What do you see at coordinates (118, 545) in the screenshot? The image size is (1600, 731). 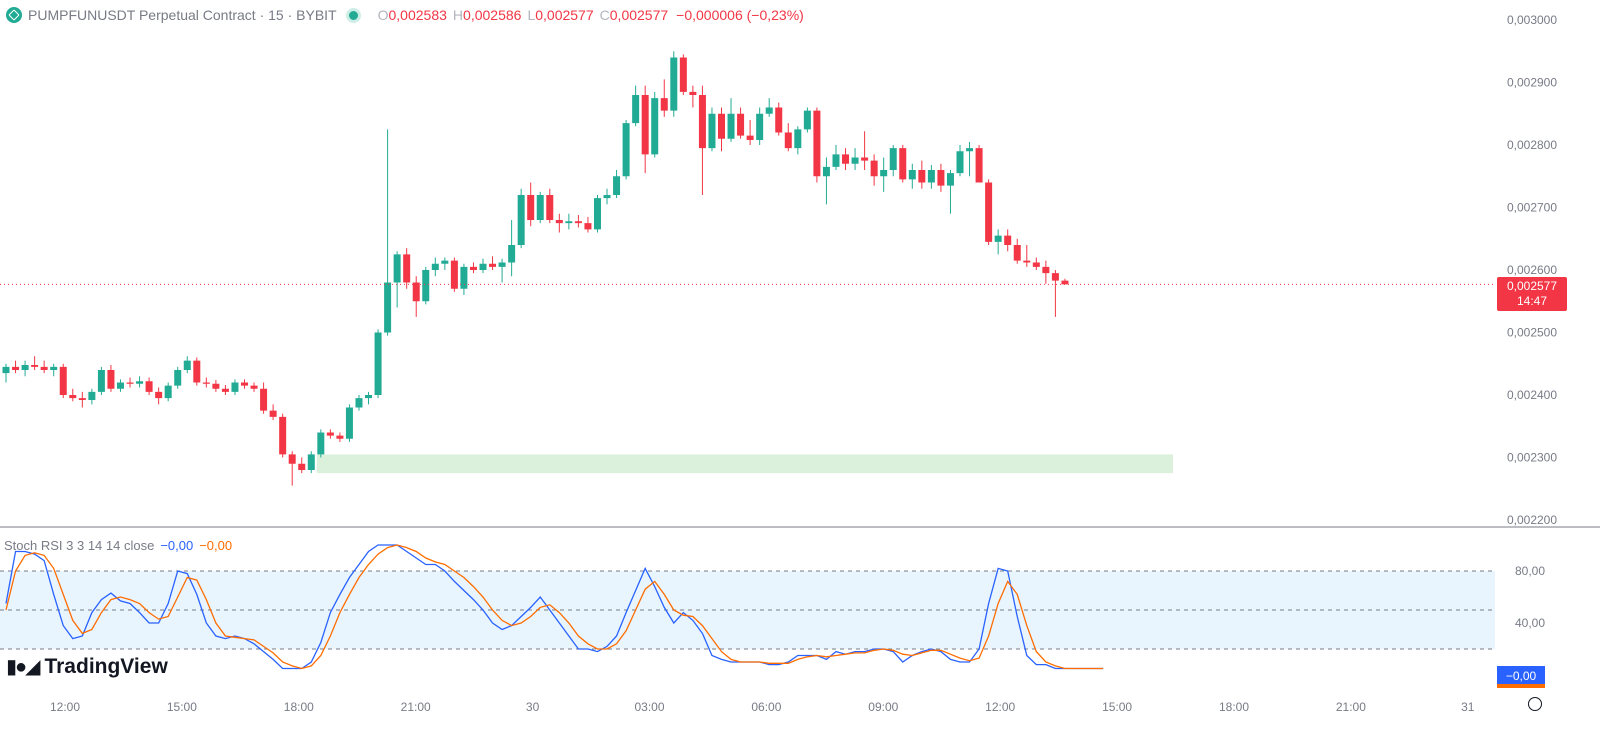 I see `indicator-legend: Stoch RSI 3 3 14 14 close −0,00 −0,00` at bounding box center [118, 545].